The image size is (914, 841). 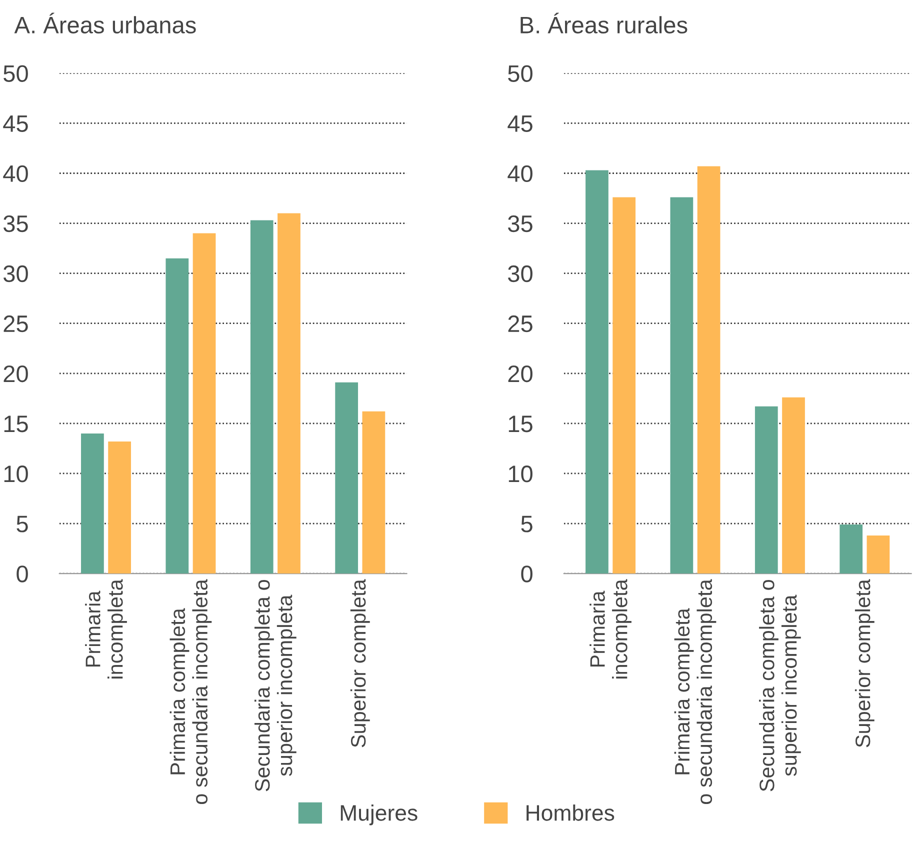 What do you see at coordinates (379, 815) in the screenshot?
I see `legend-label: Mujeres` at bounding box center [379, 815].